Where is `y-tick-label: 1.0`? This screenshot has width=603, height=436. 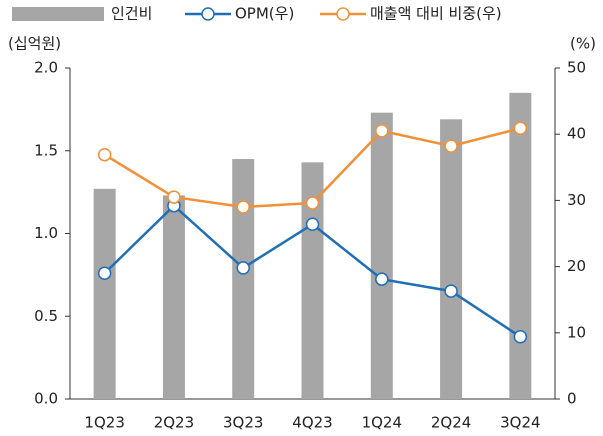 y-tick-label: 1.0 is located at coordinates (46, 233).